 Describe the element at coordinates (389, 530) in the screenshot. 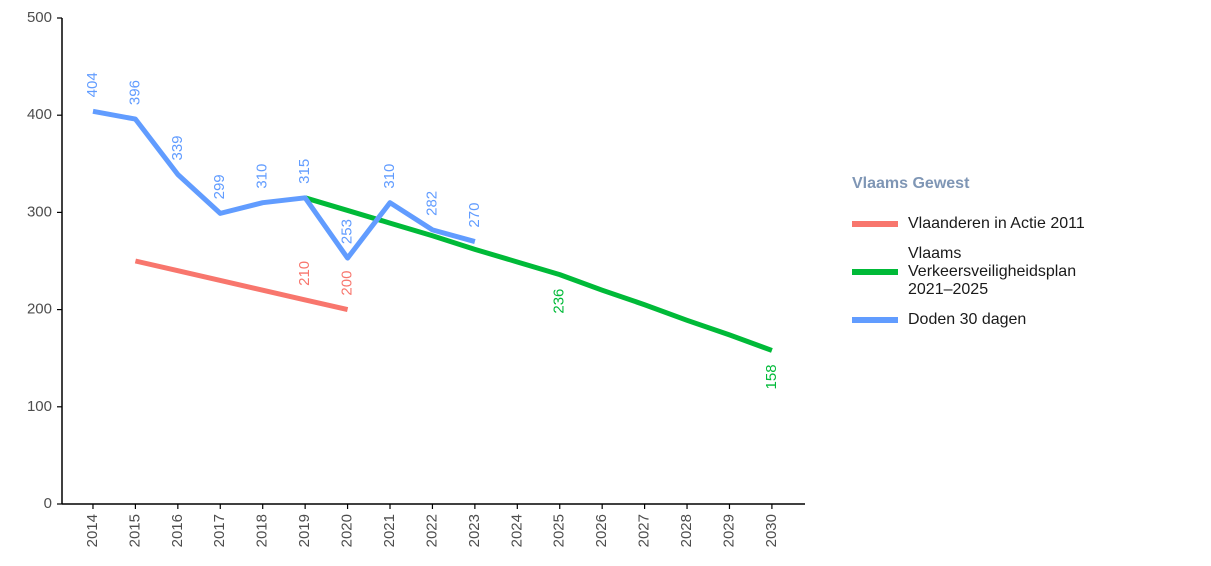

I see `x-tick-label: 2021` at that location.